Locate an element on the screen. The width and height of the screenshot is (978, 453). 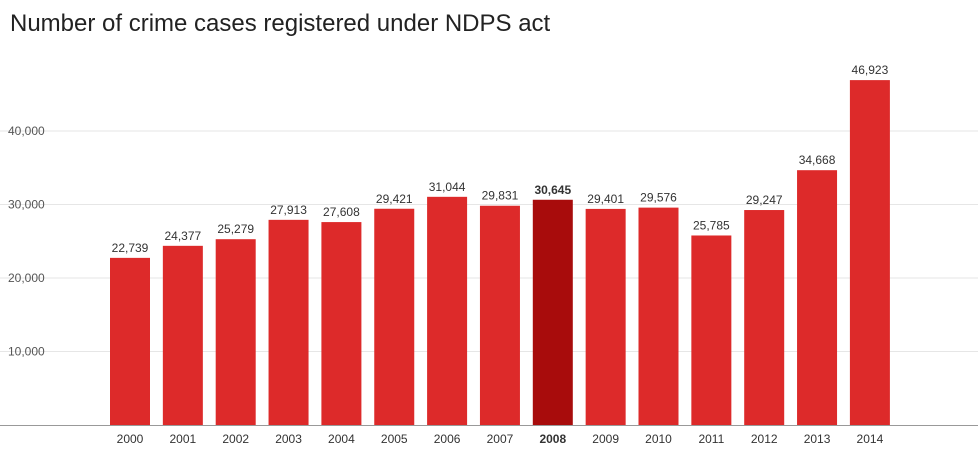
x-tick-label-2011: 2011 is located at coordinates (711, 439).